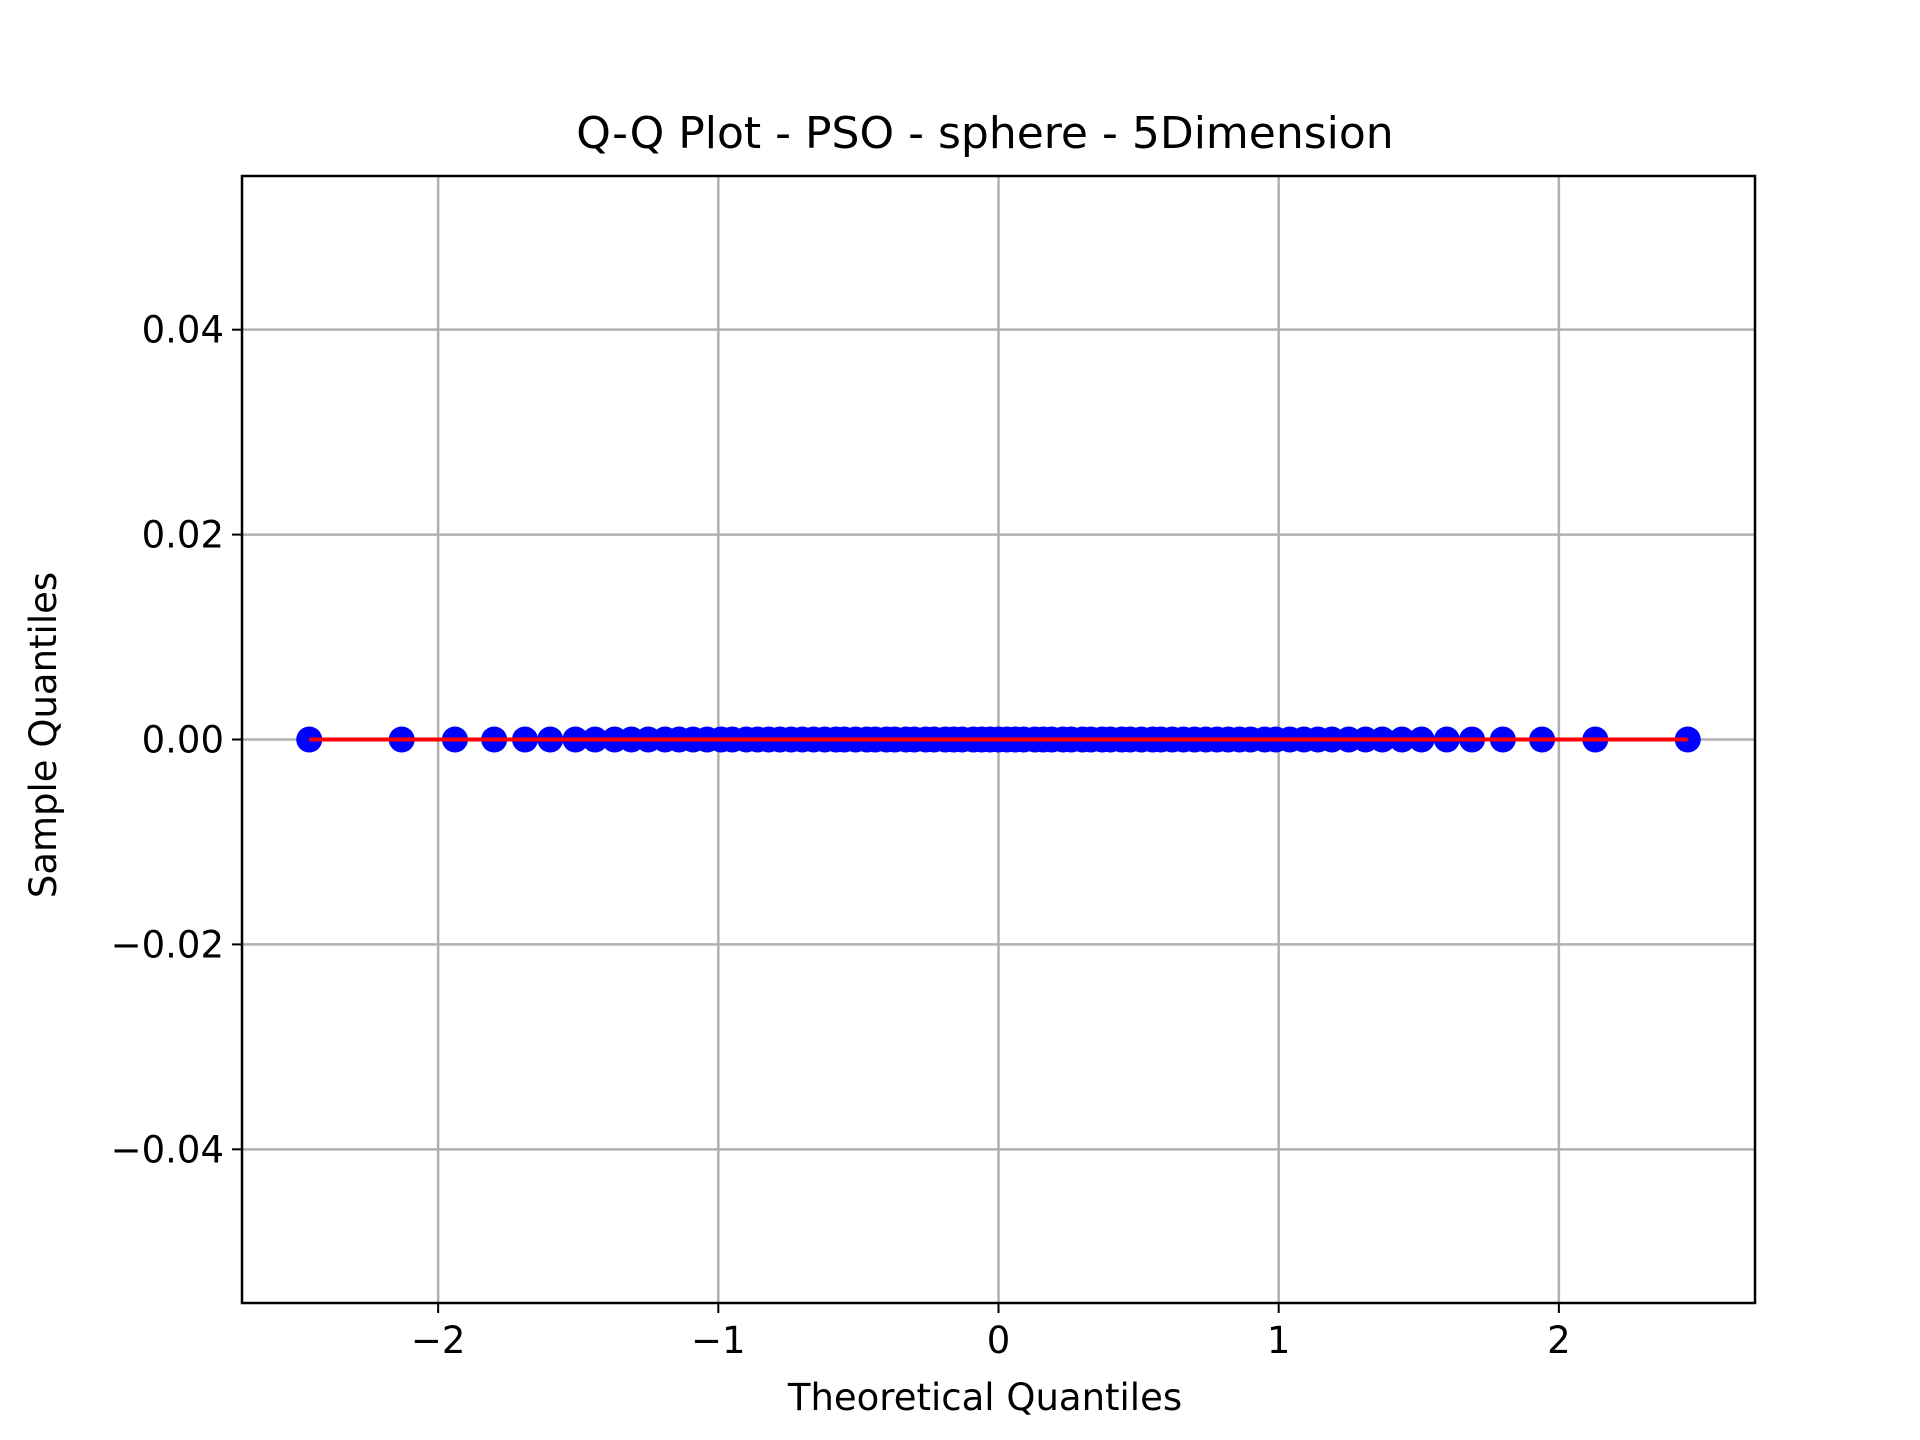  Describe the element at coordinates (43, 735) in the screenshot. I see `y-axis-label: Sample Quantiles` at that location.